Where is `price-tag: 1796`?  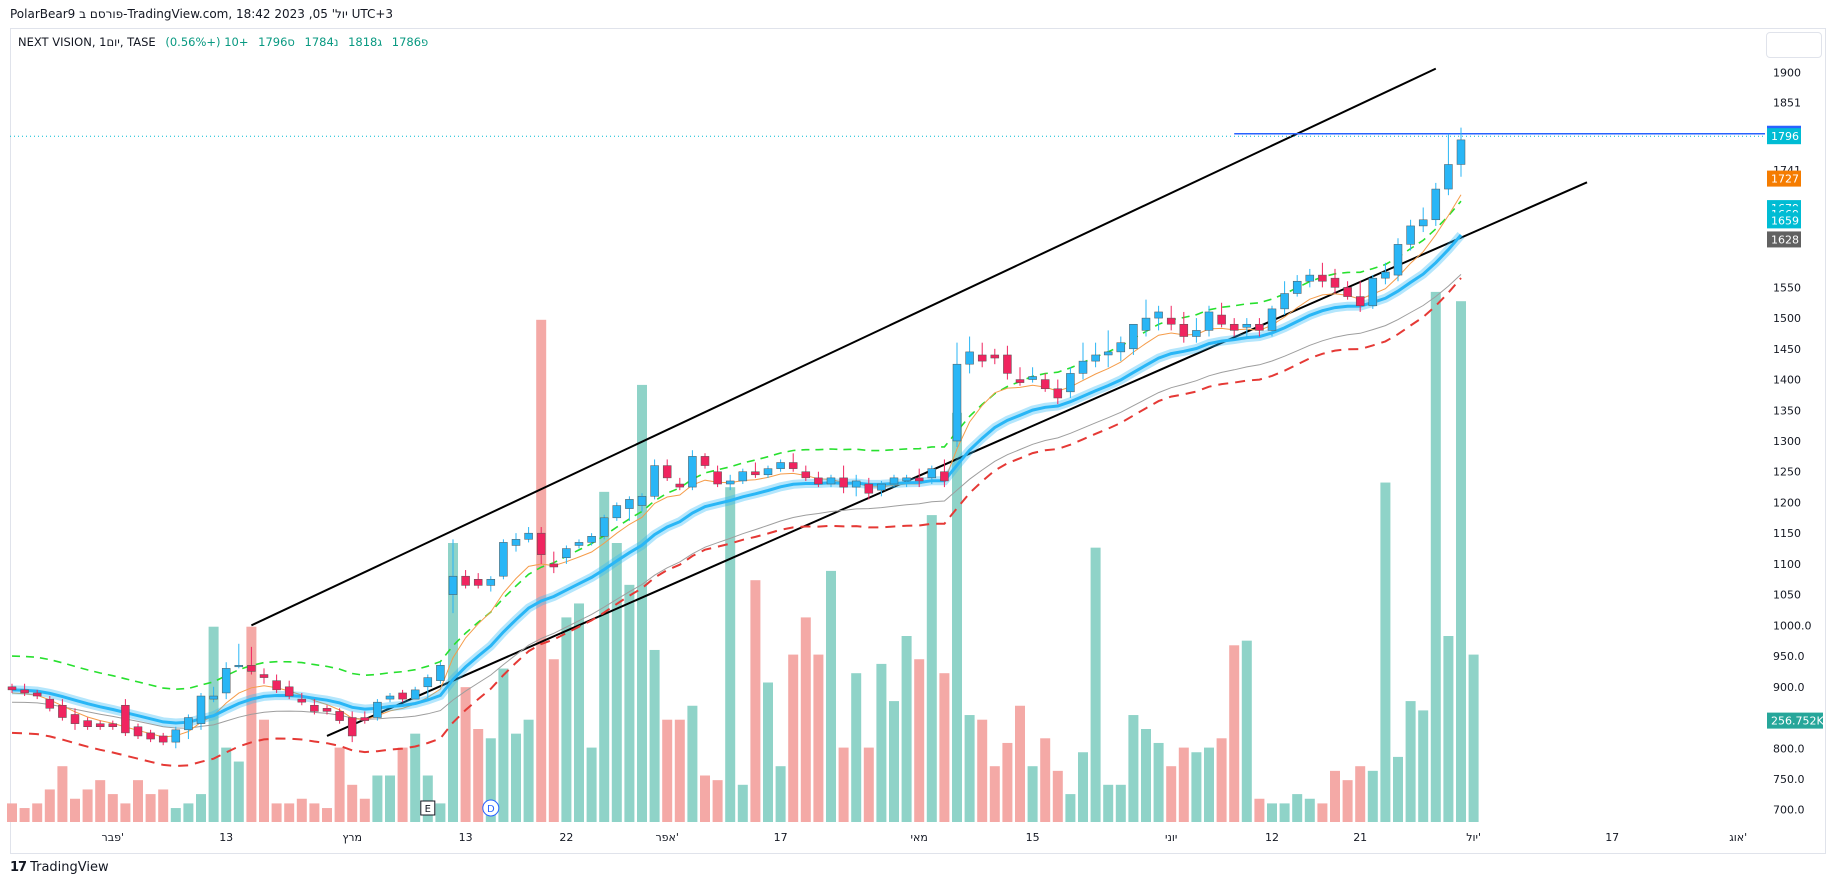 price-tag: 1796 is located at coordinates (1784, 136).